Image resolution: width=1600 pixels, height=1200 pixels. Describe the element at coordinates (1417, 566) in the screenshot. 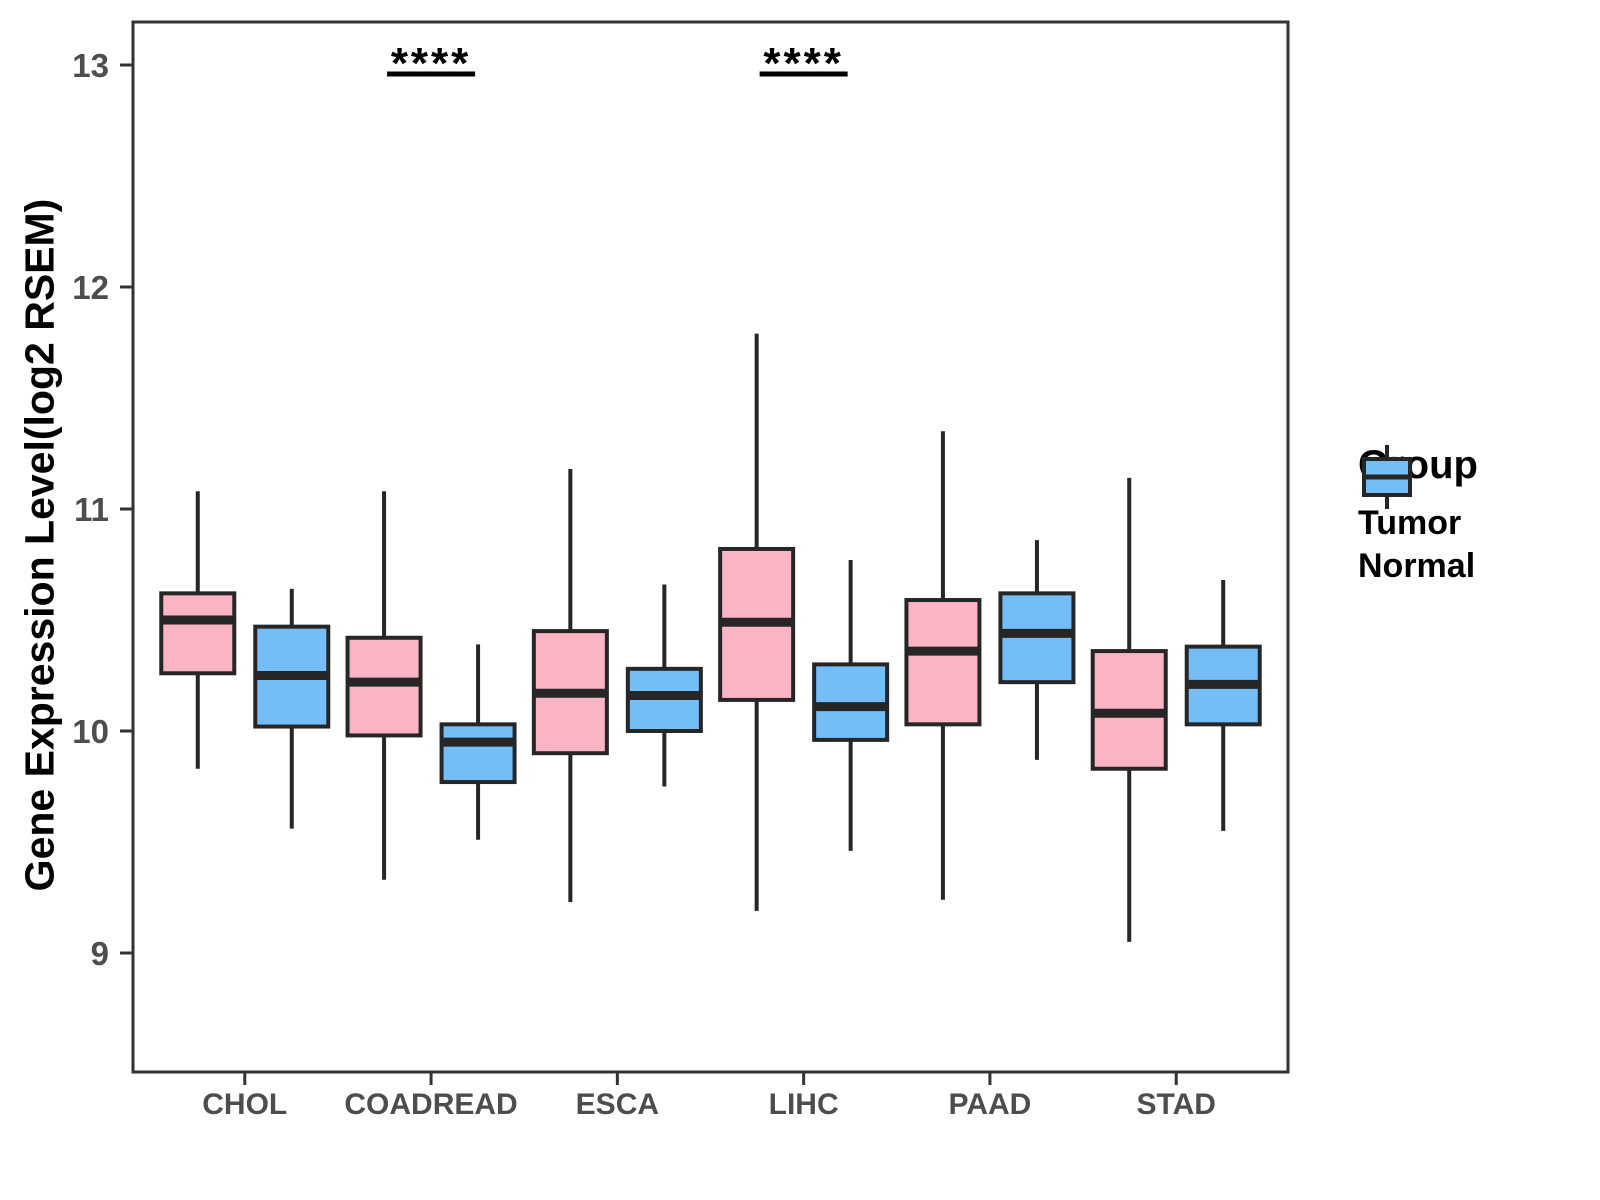

I see `legend-label-normal: Normal` at that location.